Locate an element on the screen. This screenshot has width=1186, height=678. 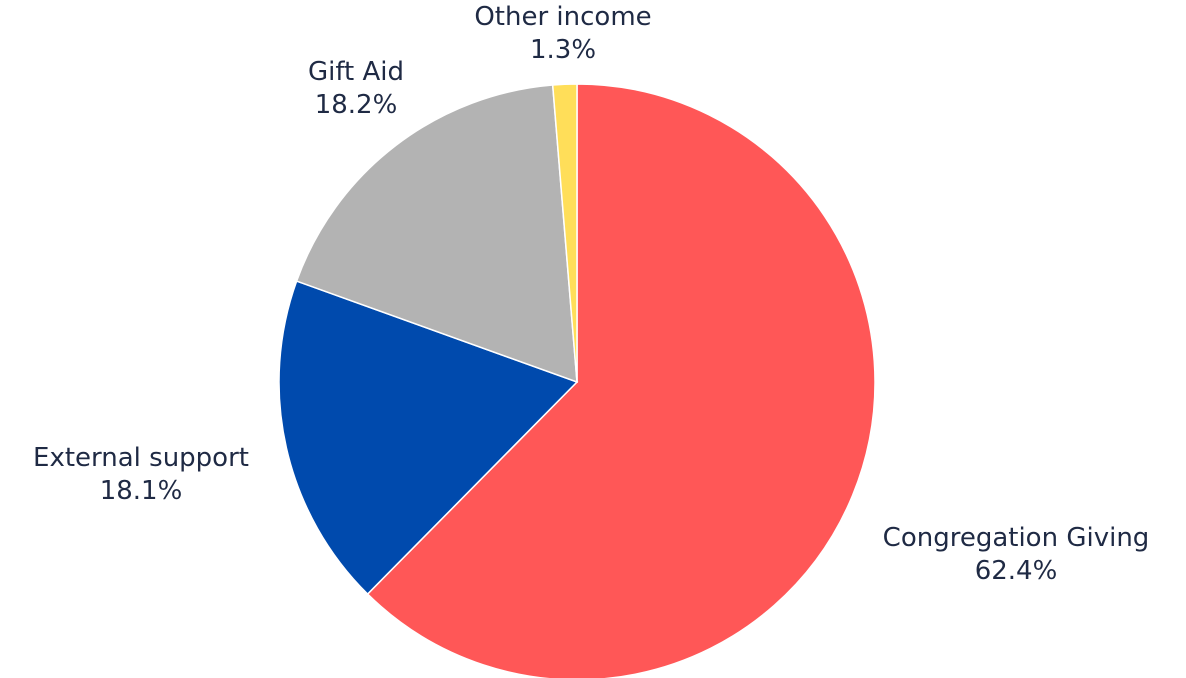
slice-name-label: External support is located at coordinates (141, 458).